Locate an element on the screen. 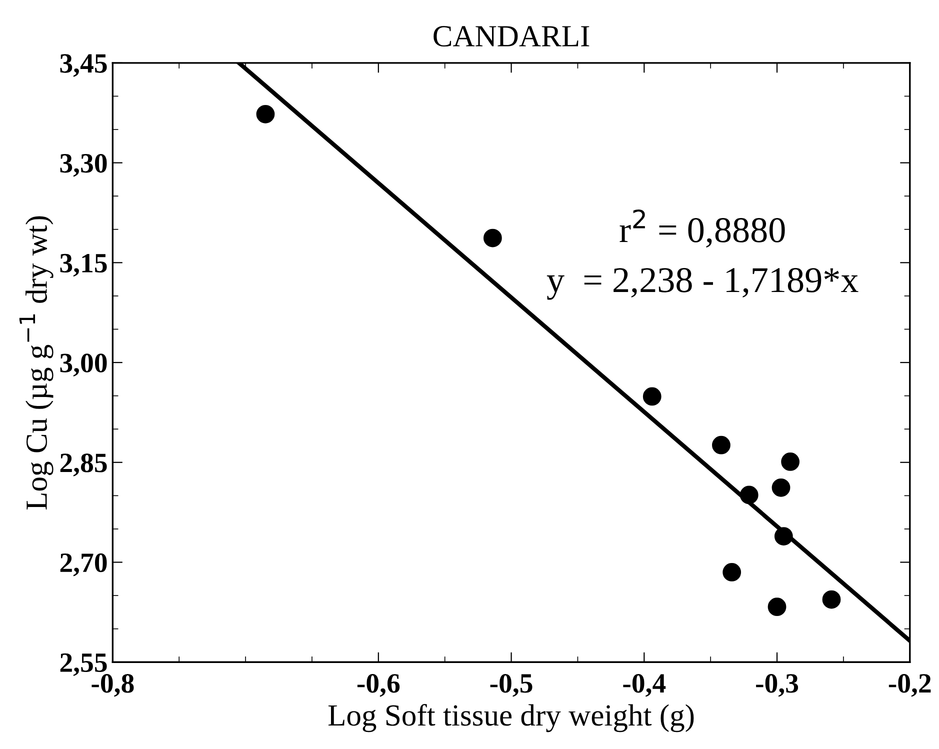  y-tick-label: 2,85 is located at coordinates (83, 465).